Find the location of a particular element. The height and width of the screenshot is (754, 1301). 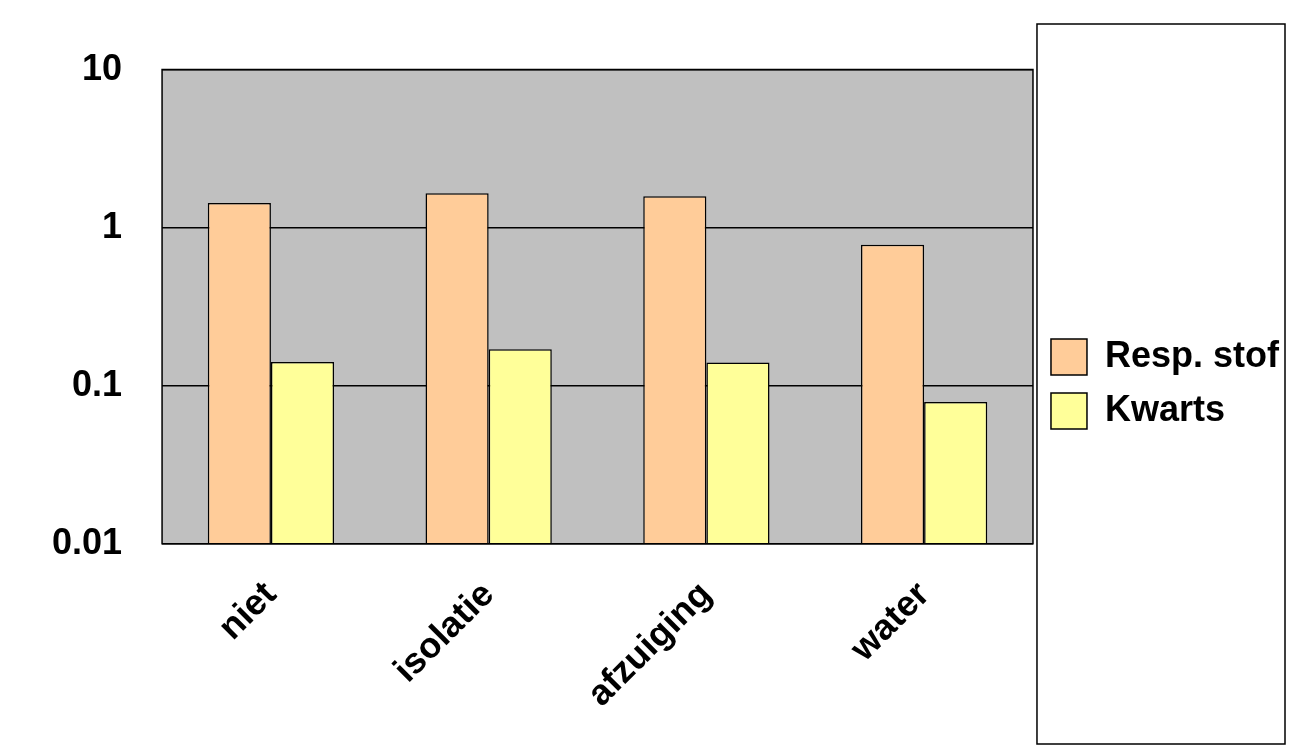

x-tick-label: niet is located at coordinates (246, 609).